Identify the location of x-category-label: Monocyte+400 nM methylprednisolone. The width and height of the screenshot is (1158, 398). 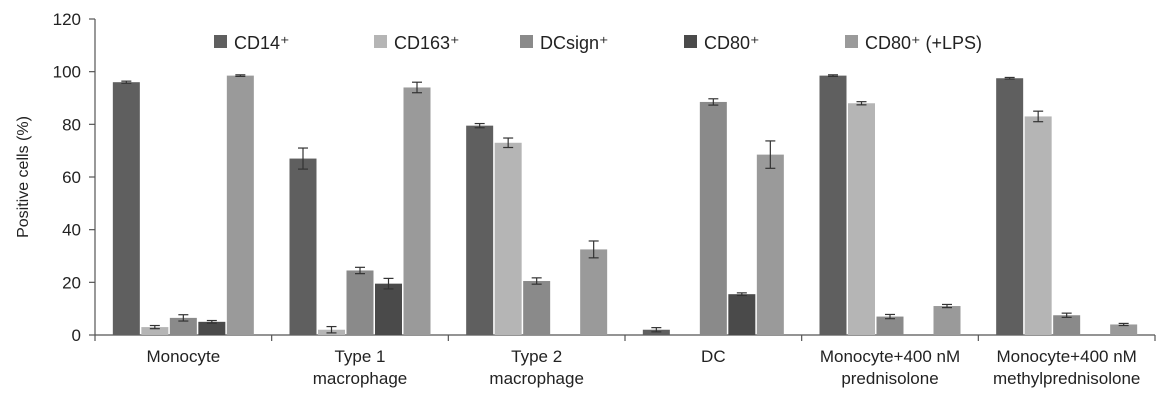
(1066, 367).